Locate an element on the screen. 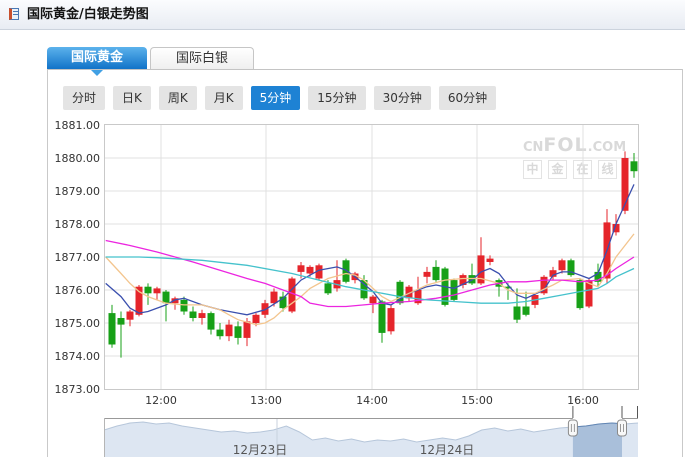 This screenshot has height=457, width=685. navigator-right-handle is located at coordinates (622, 428).